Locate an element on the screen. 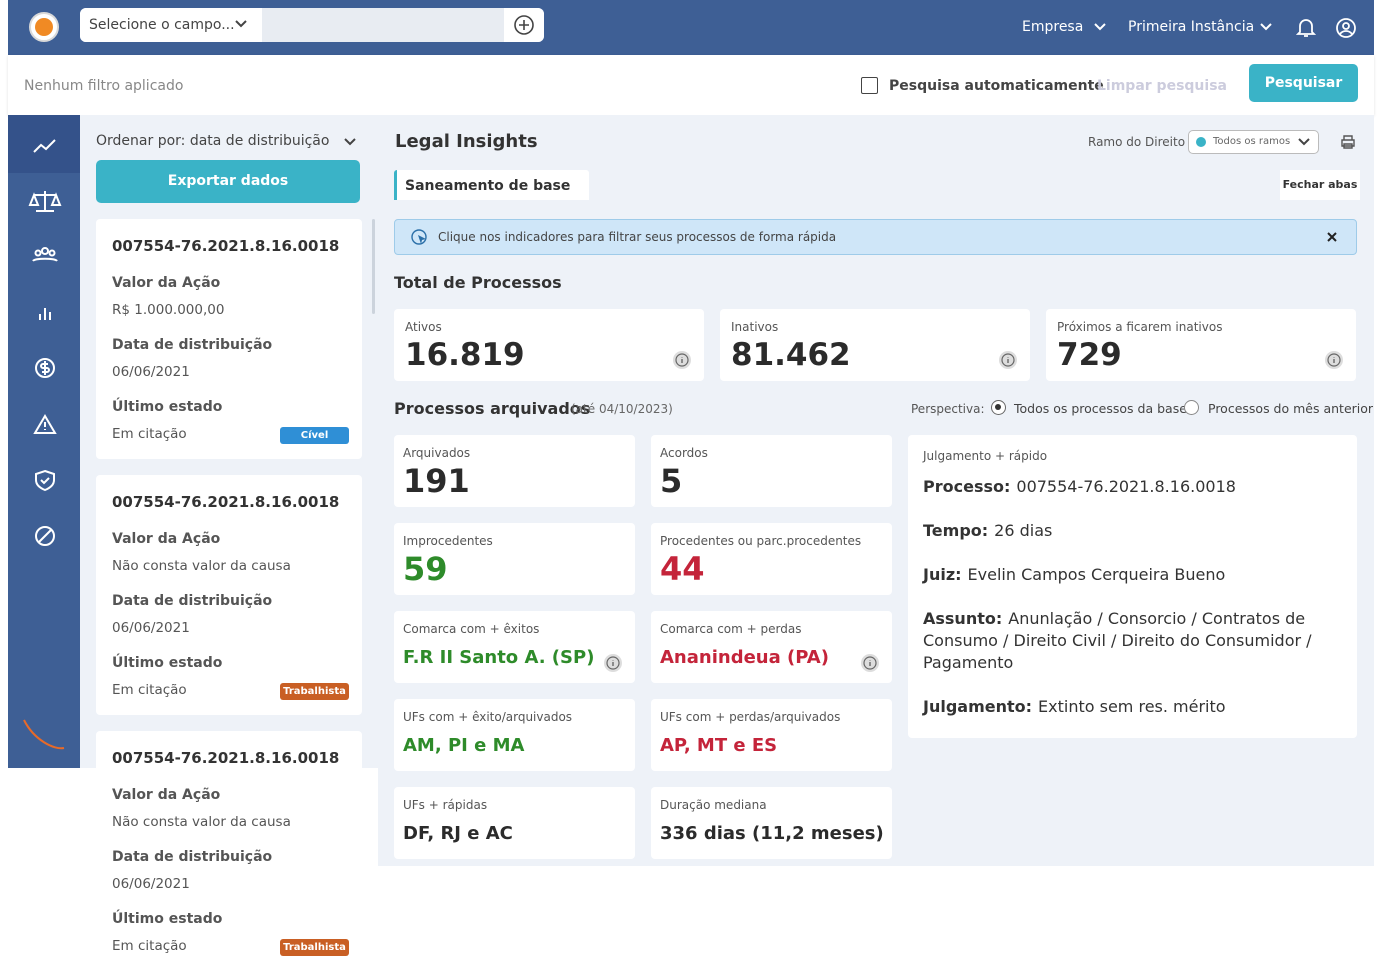 Image resolution: width=1382 pixels, height=971 pixels. tile-value: 44 is located at coordinates (682, 569).